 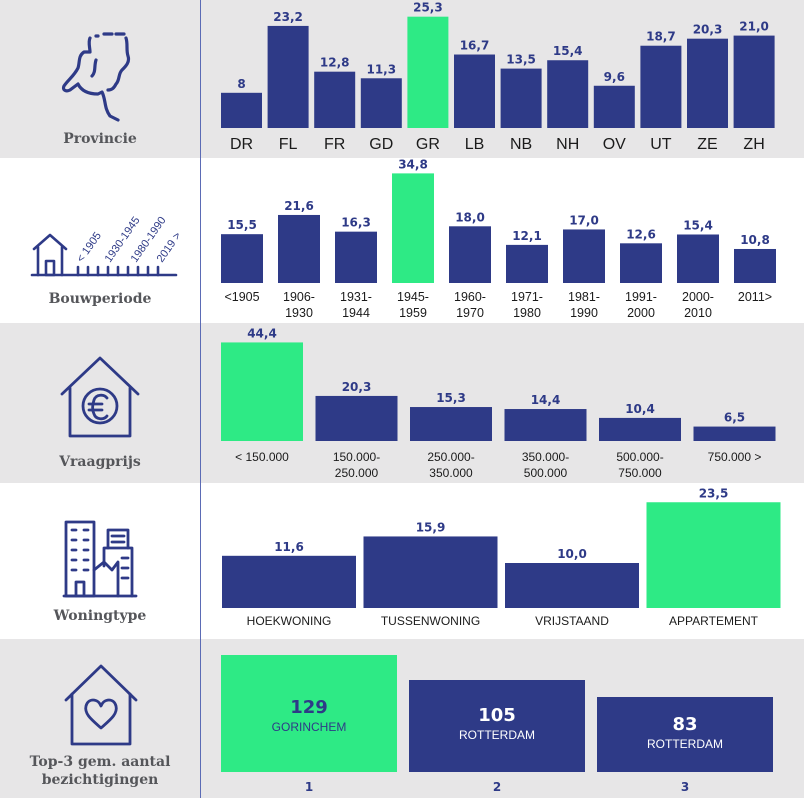 I want to click on category-label: LB, so click(x=475, y=144).